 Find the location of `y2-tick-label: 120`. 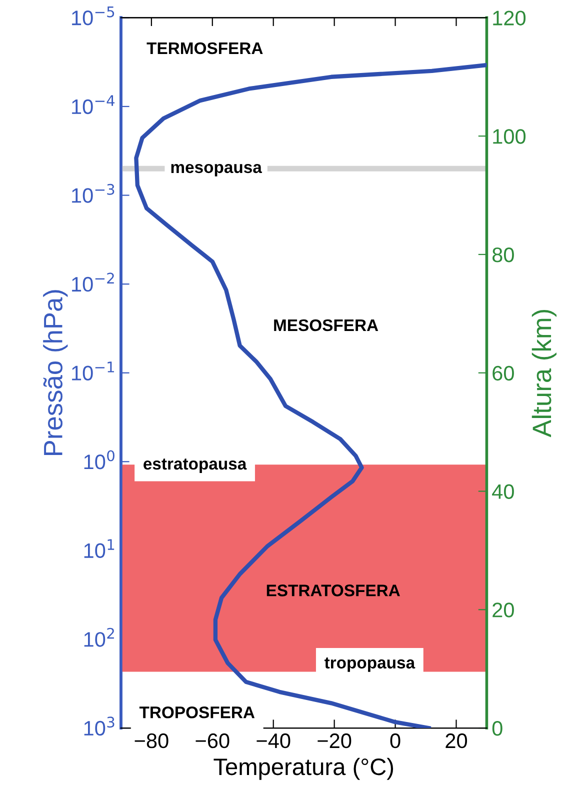

y2-tick-label: 120 is located at coordinates (509, 18).